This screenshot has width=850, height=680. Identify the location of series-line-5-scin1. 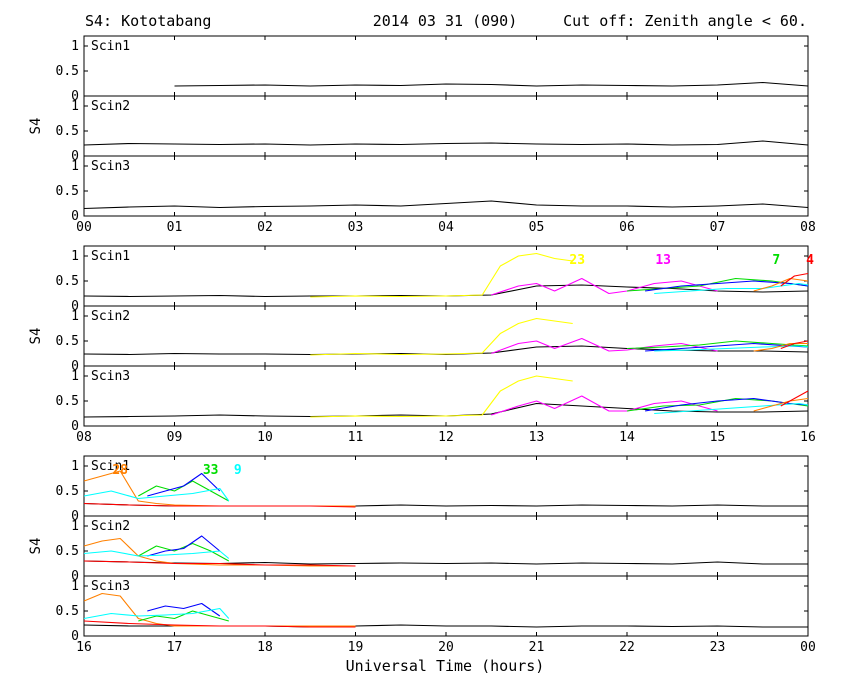
(156, 494).